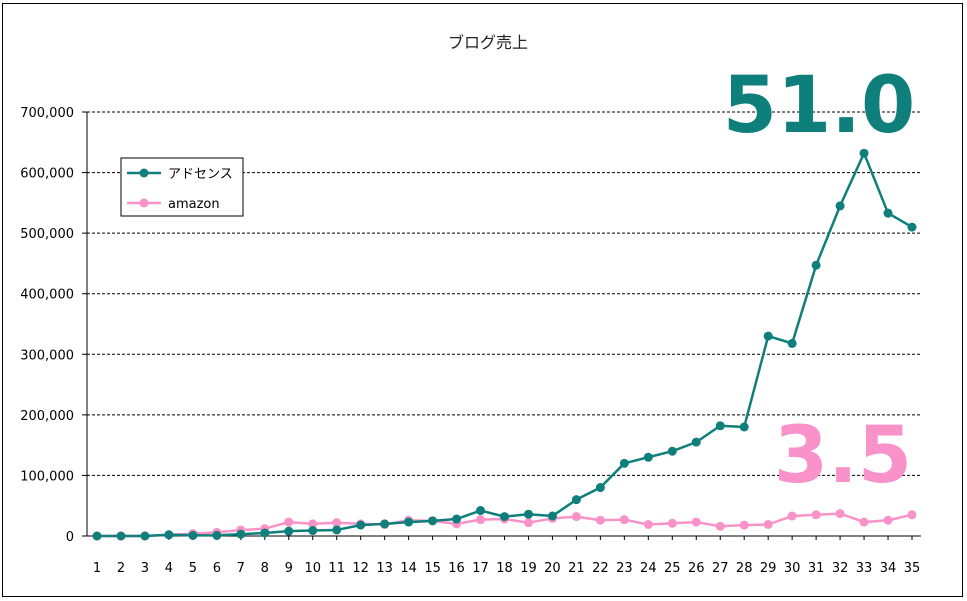 The image size is (967, 601). What do you see at coordinates (193, 568) in the screenshot?
I see `x-tick-label: 5` at bounding box center [193, 568].